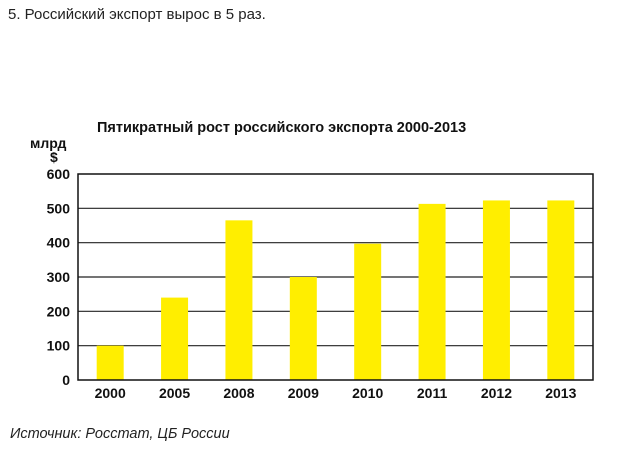 The image size is (620, 457). Describe the element at coordinates (59, 174) in the screenshot. I see `y-tick-label: 600` at that location.